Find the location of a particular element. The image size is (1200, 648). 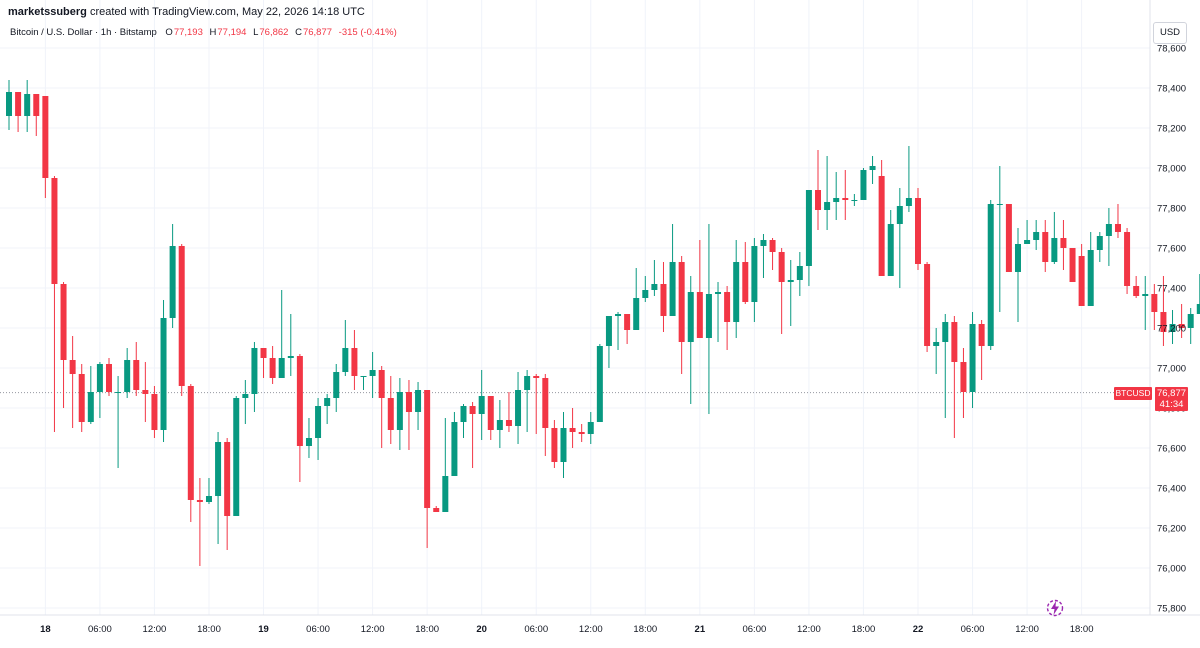

currency-button: USD is located at coordinates (1170, 33).